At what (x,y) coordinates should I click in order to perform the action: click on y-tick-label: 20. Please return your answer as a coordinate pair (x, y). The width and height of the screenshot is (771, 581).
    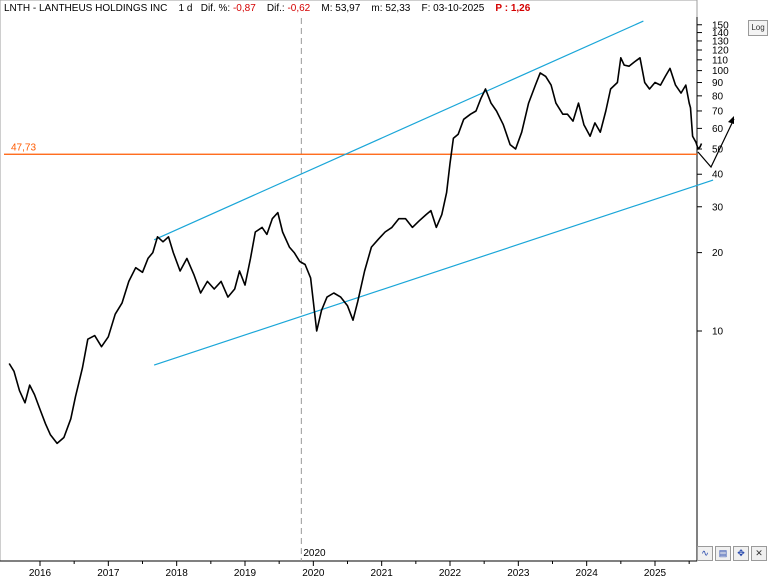
    Looking at the image, I should click on (718, 253).